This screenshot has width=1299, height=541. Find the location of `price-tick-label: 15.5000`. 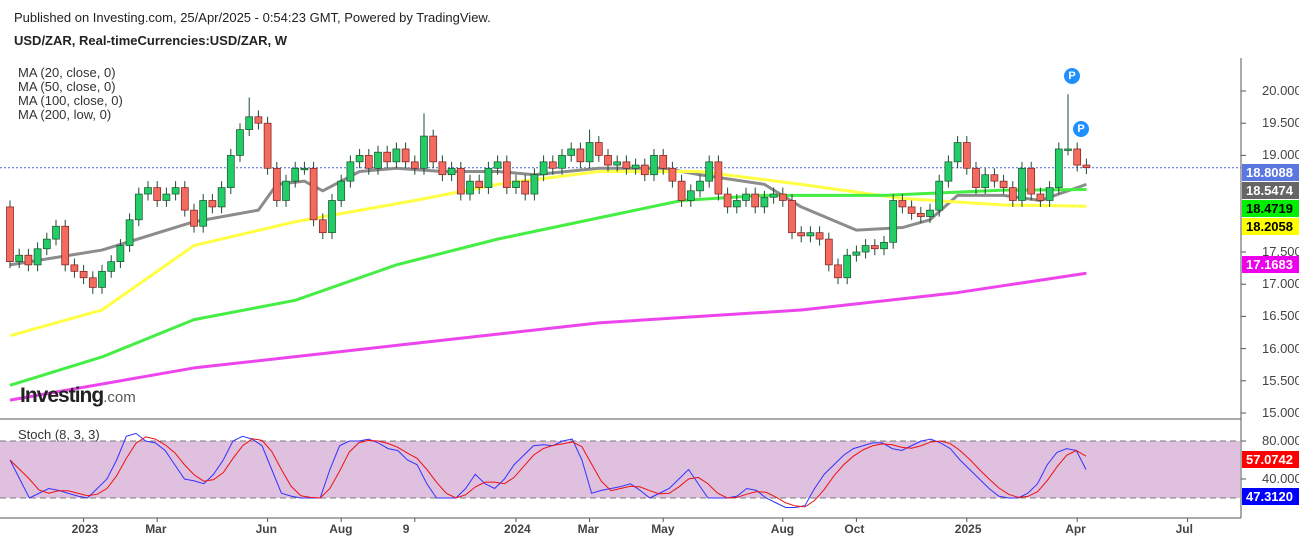

price-tick-label: 15.5000 is located at coordinates (1280, 380).